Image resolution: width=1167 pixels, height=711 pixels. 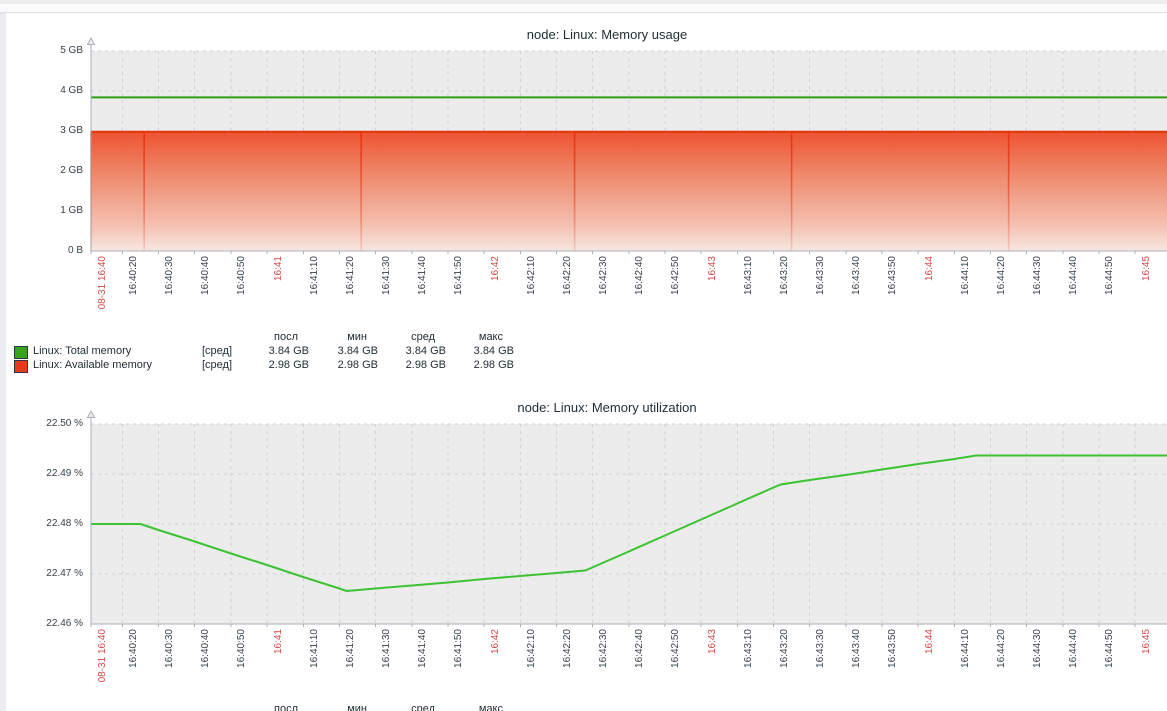 What do you see at coordinates (71, 210) in the screenshot?
I see `y-axis-label: 1 GB` at bounding box center [71, 210].